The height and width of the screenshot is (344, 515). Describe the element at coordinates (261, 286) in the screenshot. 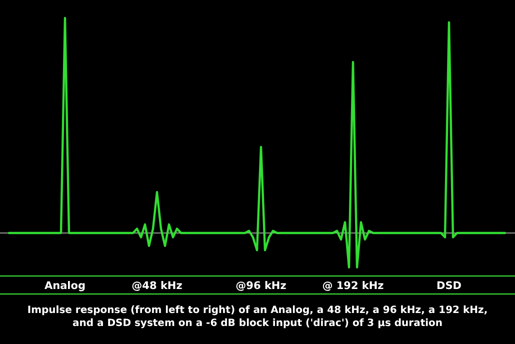

I see `x-tick-label: @96 kHz` at that location.